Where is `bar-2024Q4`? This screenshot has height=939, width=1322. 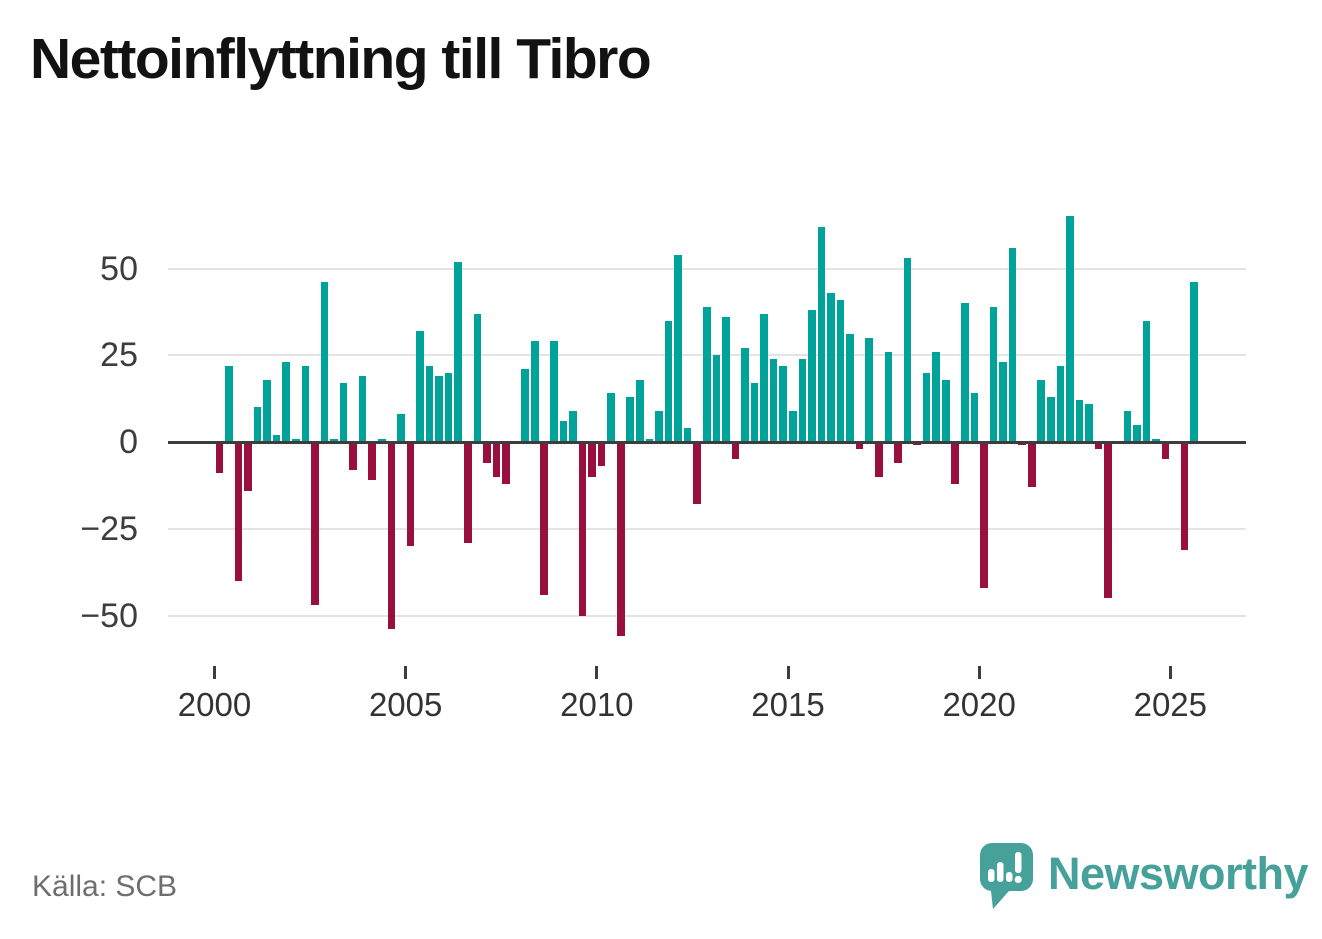
bar-2024Q4 is located at coordinates (1165, 451).